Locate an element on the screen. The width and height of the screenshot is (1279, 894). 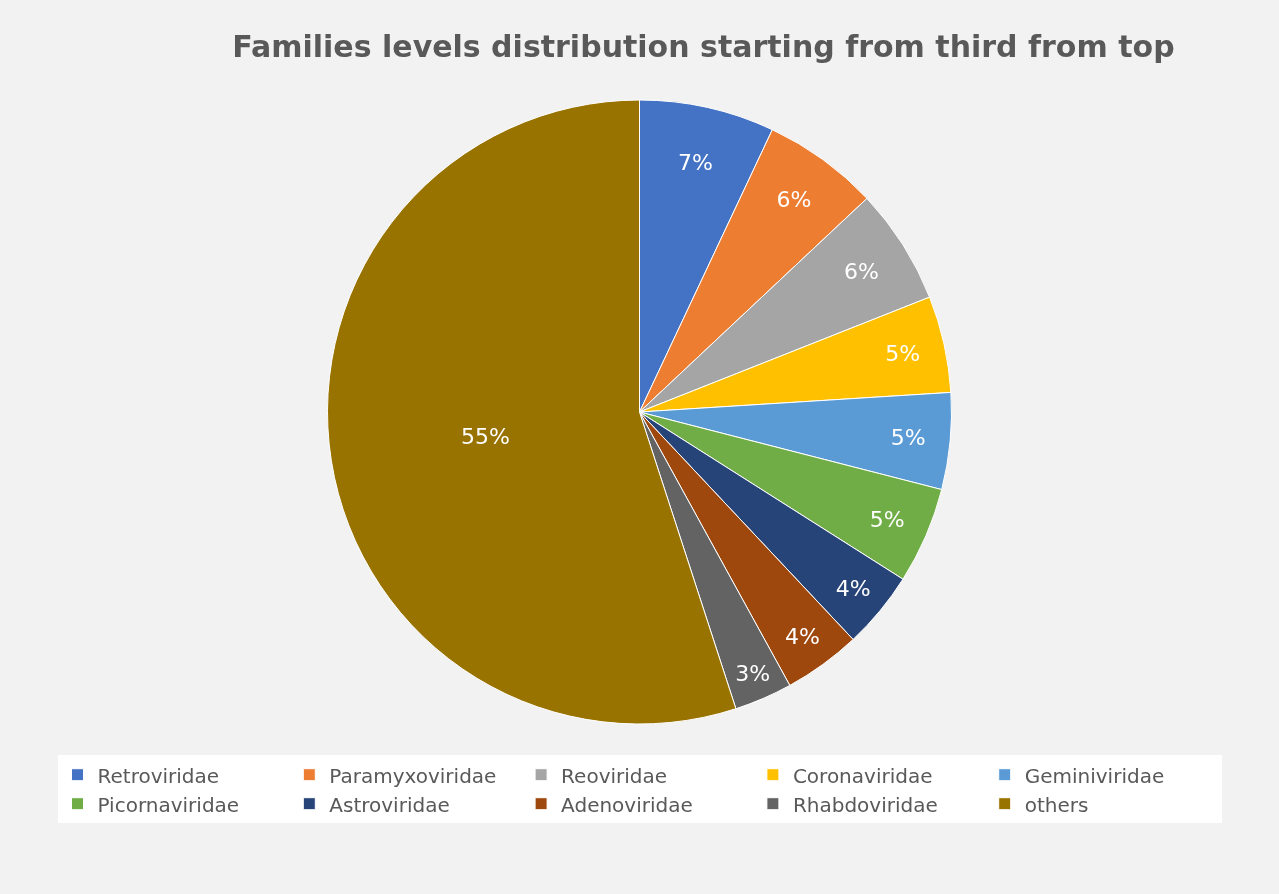
legend-label: Adenoviridae is located at coordinates (627, 804).